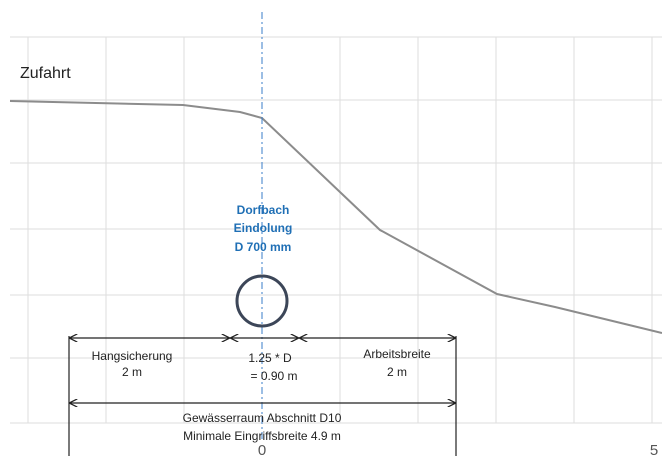 The width and height of the screenshot is (662, 456). What do you see at coordinates (262, 449) in the screenshot?
I see `axis-tick-0: 0` at bounding box center [262, 449].